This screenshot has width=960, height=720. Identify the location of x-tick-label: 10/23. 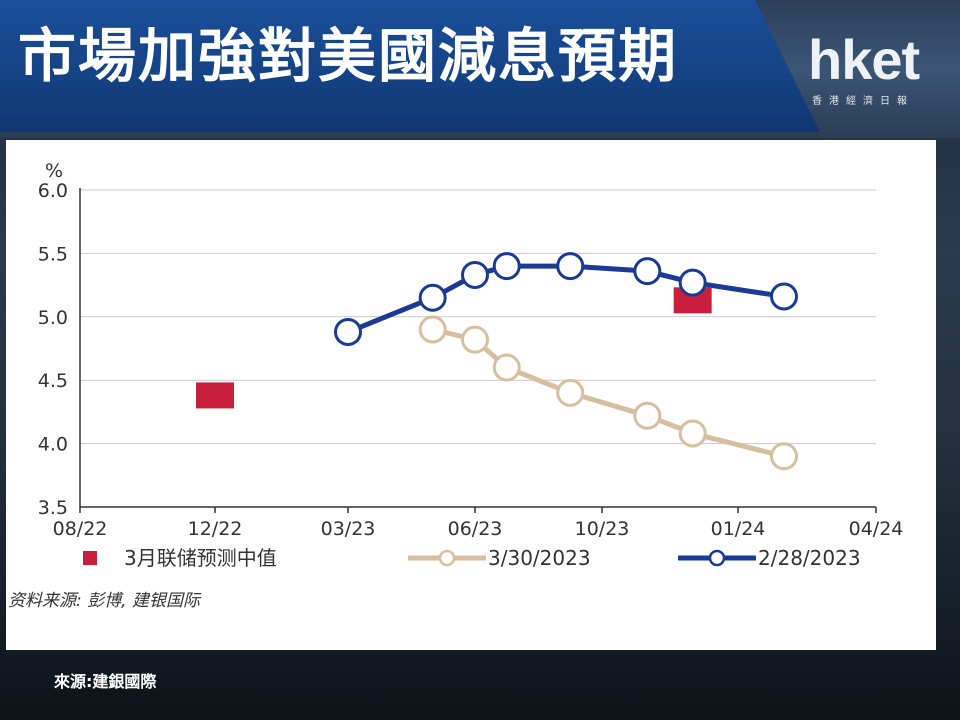
(602, 529).